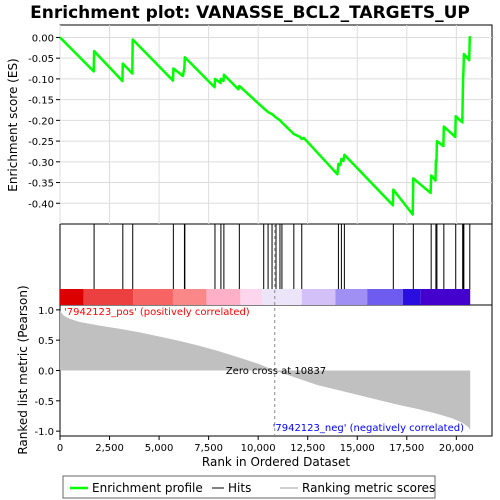 This screenshot has width=500, height=500. Describe the element at coordinates (258, 448) in the screenshot. I see `xtick-label: 10,000` at that location.